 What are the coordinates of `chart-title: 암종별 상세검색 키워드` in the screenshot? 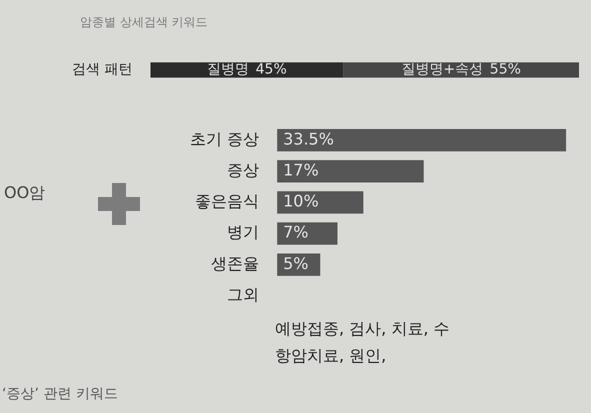 It's located at (144, 22).